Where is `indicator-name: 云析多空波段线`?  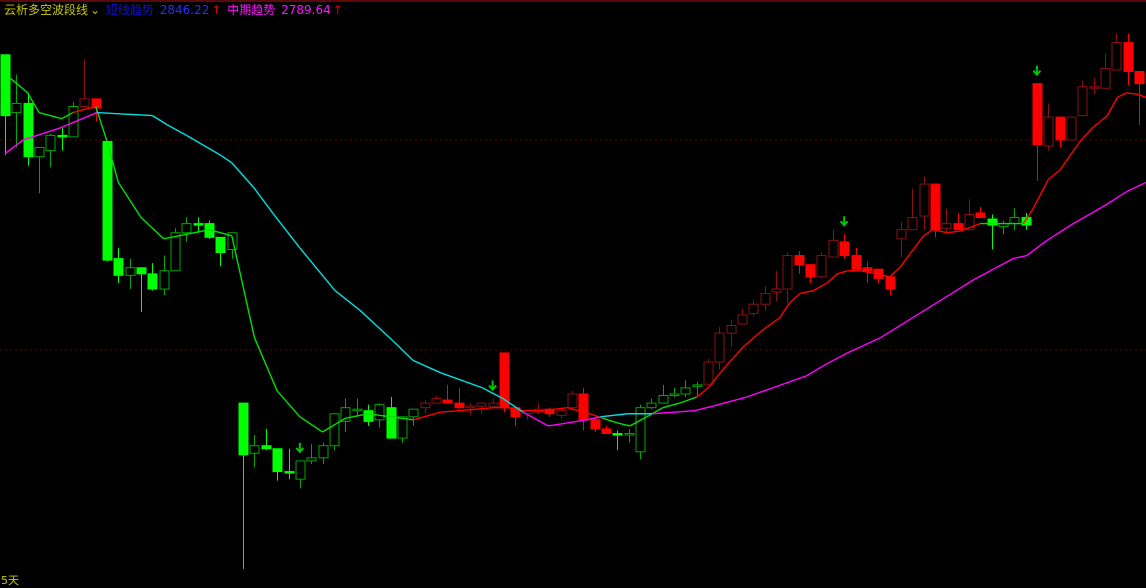
indicator-name: 云析多空波段线 is located at coordinates (46, 10).